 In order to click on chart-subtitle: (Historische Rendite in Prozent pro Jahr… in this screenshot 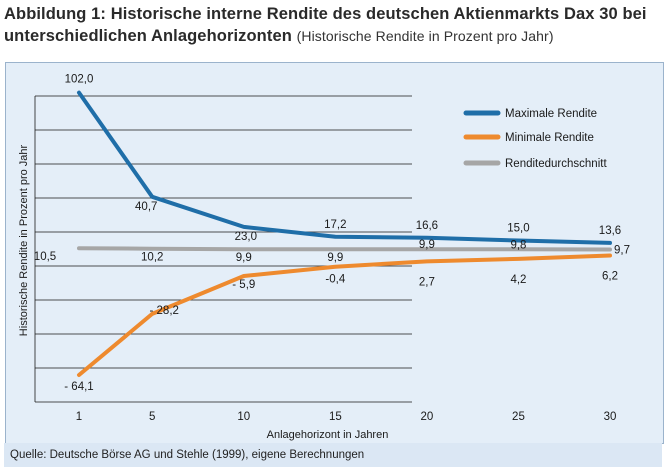, I will do `click(425, 36)`.